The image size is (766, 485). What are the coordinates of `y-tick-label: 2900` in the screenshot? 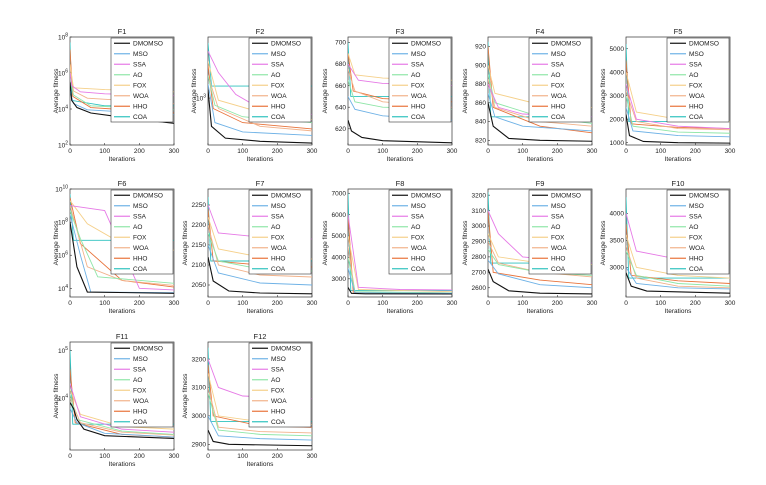 It's located at (199, 445).